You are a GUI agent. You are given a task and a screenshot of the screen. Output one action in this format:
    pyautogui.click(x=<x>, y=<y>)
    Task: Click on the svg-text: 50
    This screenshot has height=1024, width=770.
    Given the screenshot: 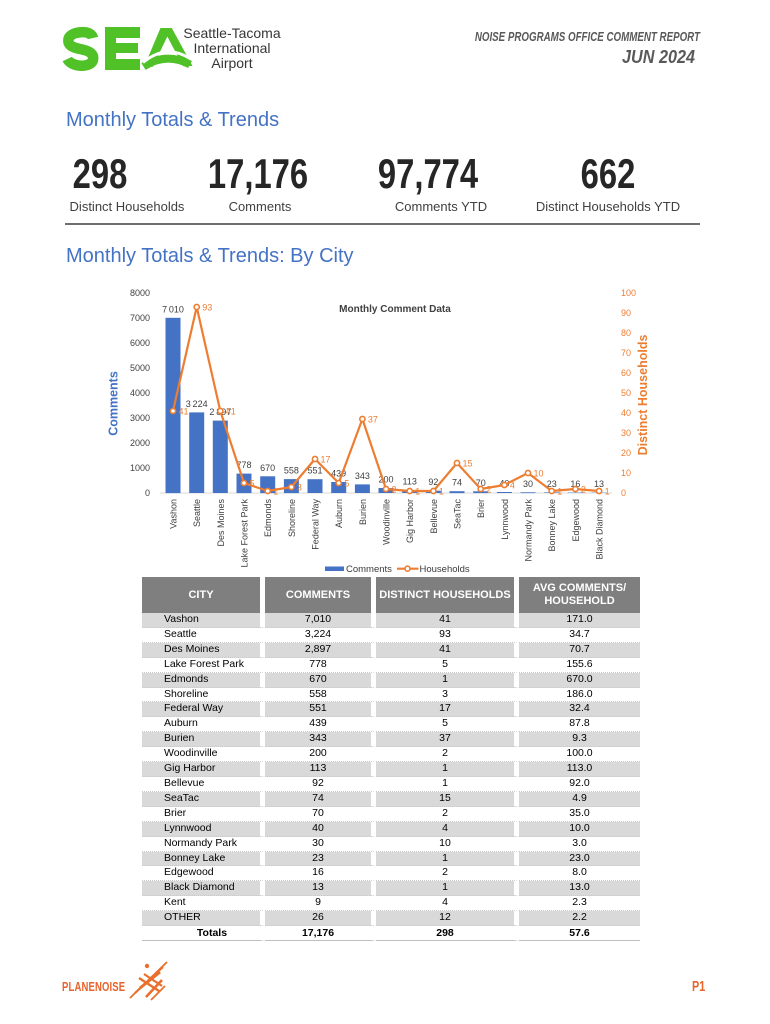 What is the action you would take?
    pyautogui.click(x=626, y=393)
    